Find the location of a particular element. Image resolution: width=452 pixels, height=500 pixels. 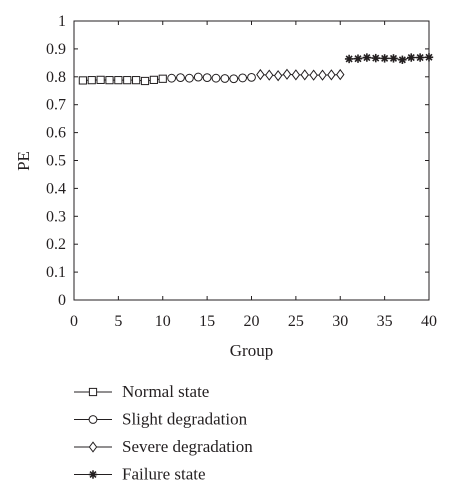

y-tick-label: 0.6 is located at coordinates (56, 133).